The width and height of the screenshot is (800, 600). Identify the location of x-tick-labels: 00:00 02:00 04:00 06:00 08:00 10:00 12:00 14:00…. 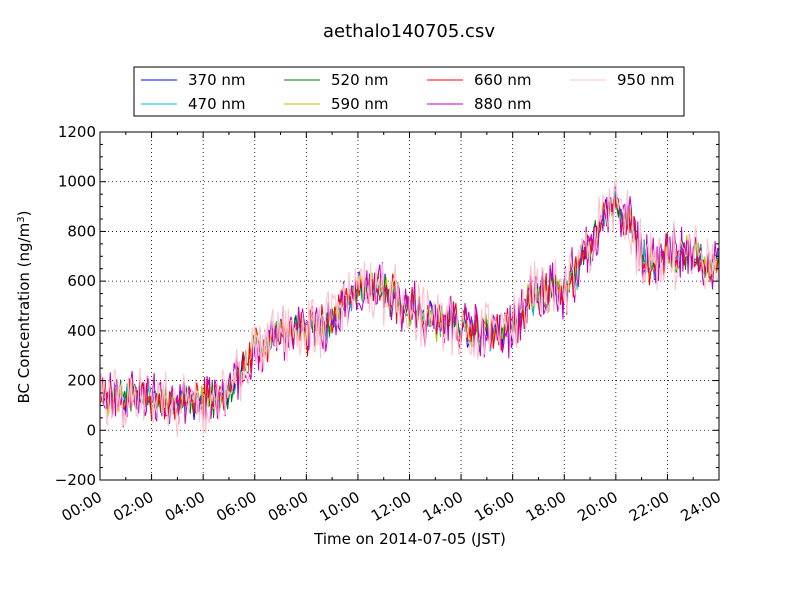
(391, 506).